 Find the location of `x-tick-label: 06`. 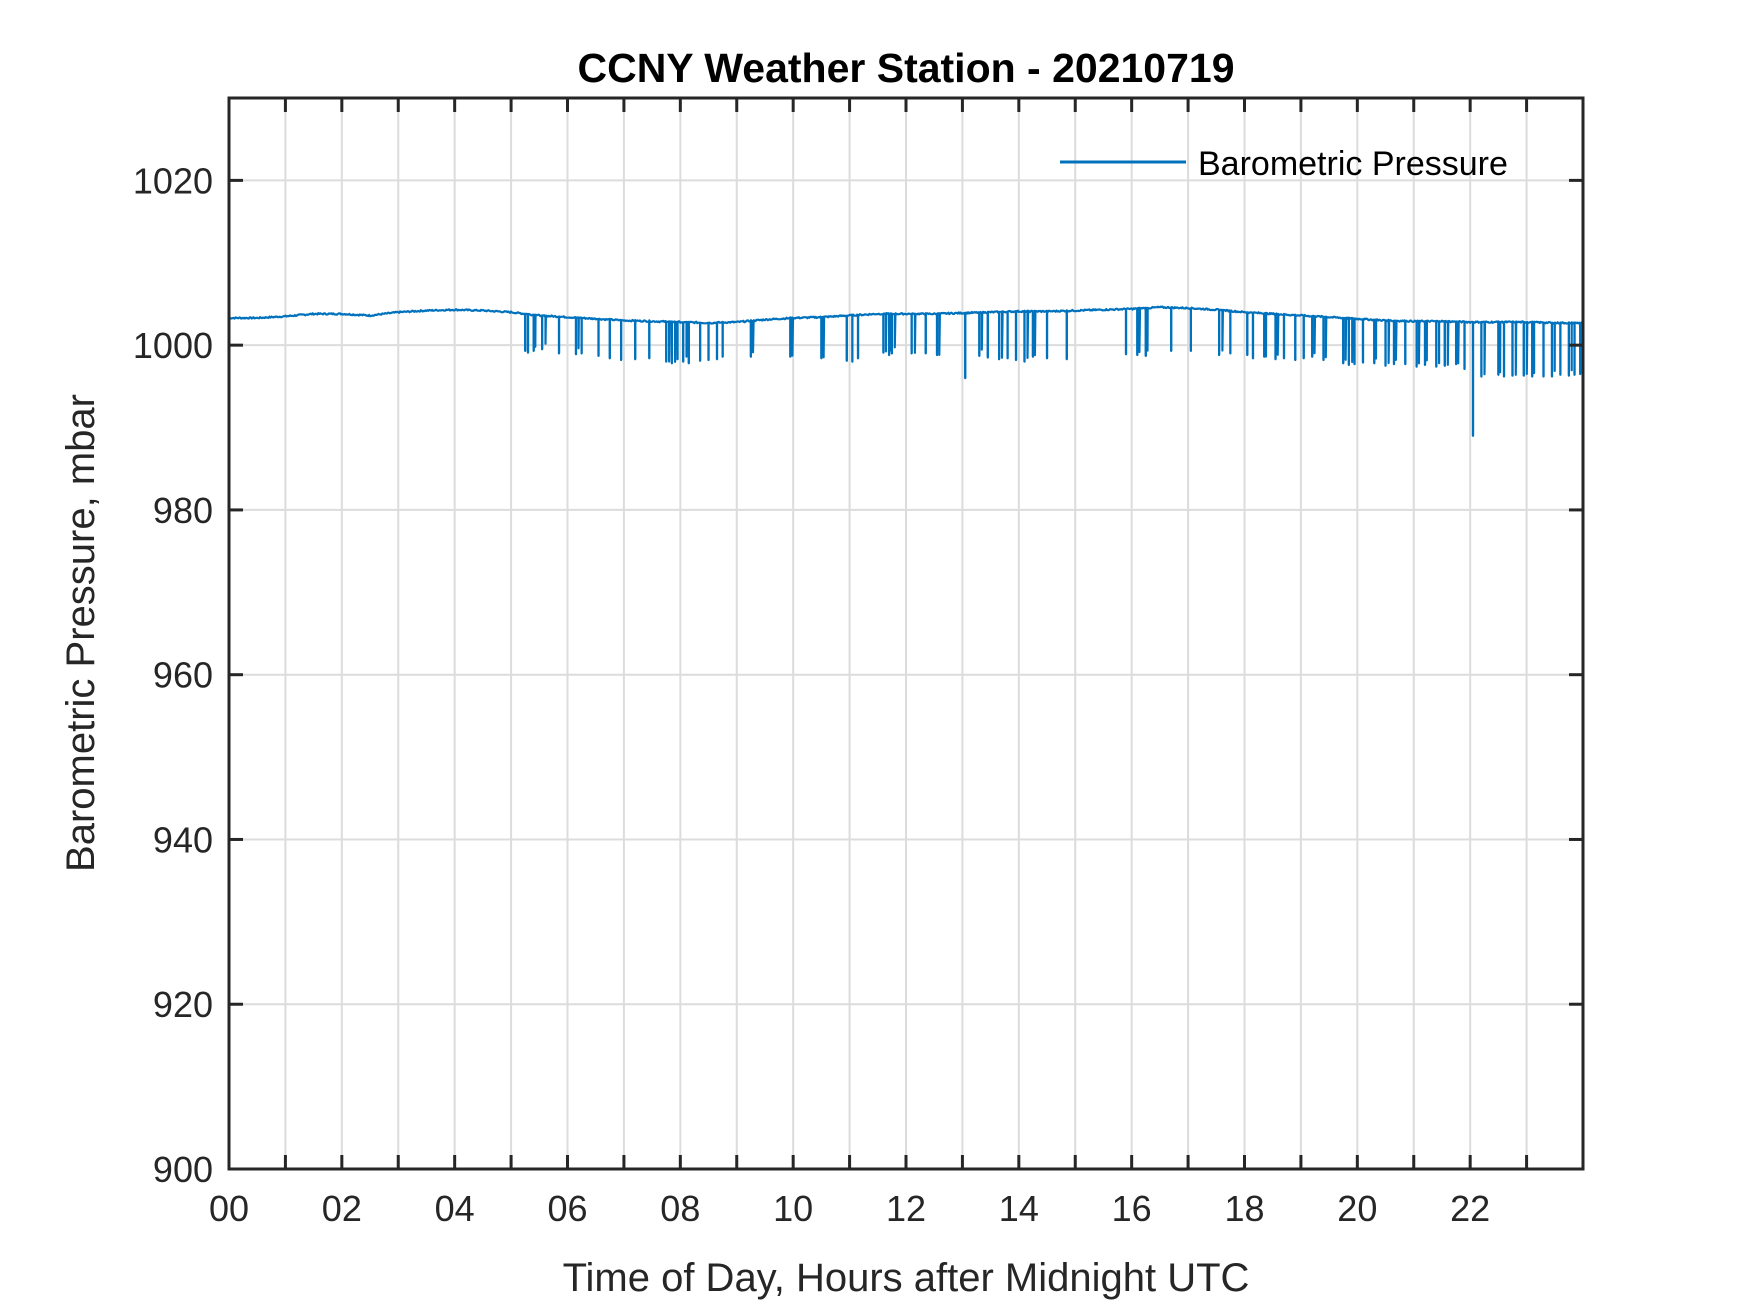

x-tick-label: 06 is located at coordinates (567, 1208).